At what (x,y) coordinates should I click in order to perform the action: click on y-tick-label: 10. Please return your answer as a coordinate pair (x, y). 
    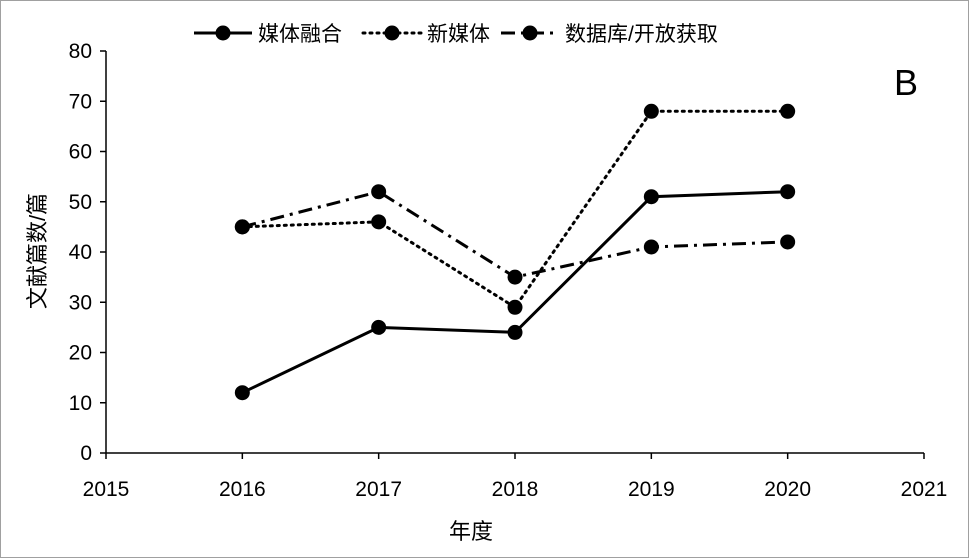
    Looking at the image, I should click on (80, 403).